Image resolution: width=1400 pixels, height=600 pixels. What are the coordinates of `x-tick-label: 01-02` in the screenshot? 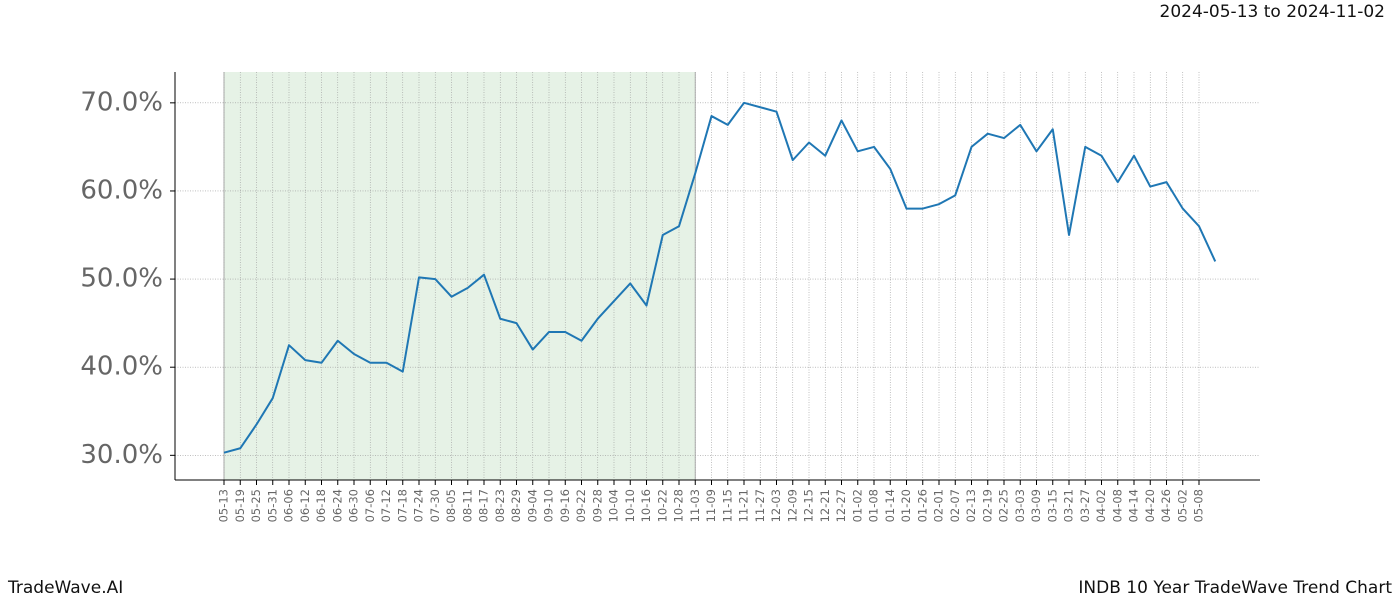 It's located at (857, 505).